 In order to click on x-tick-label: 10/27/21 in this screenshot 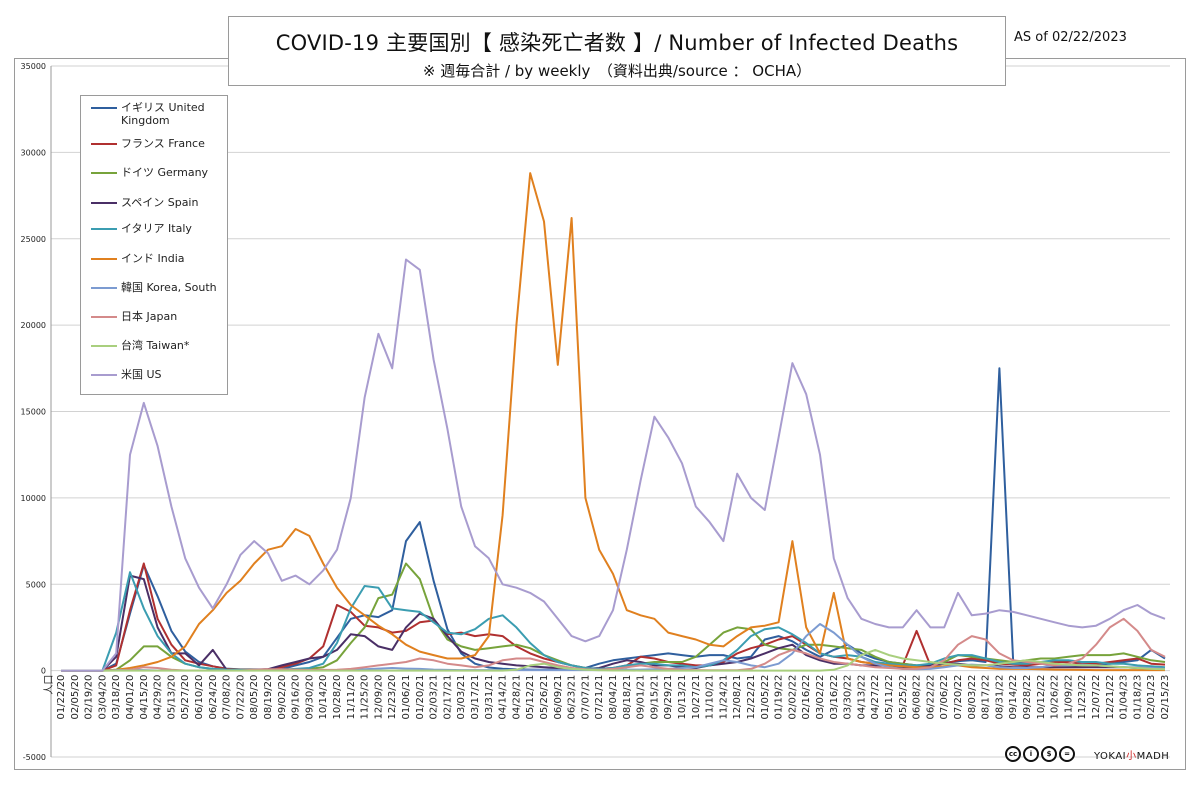, I will do `click(696, 697)`.